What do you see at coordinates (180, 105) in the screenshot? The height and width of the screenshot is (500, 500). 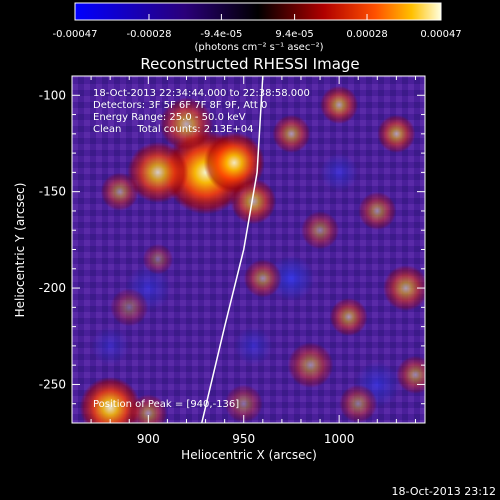 I see `annotation-detectors: Detectors: 3F 5F 6F 7F 8F 9F, Att 0` at bounding box center [180, 105].